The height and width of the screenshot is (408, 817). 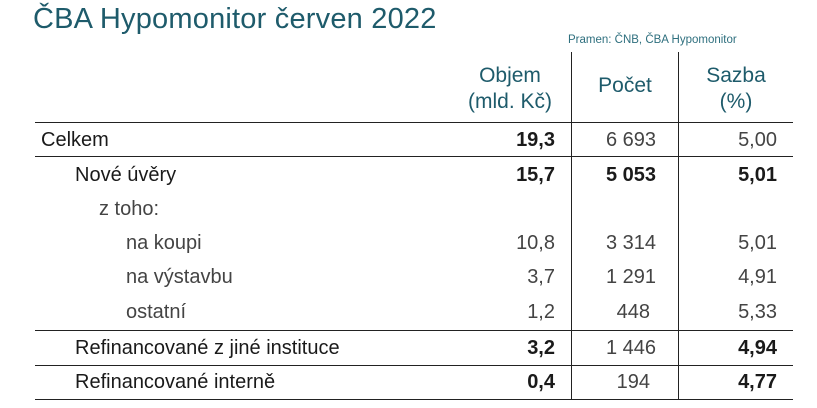 What do you see at coordinates (757, 312) in the screenshot?
I see `cell-sazba: 5,33` at bounding box center [757, 312].